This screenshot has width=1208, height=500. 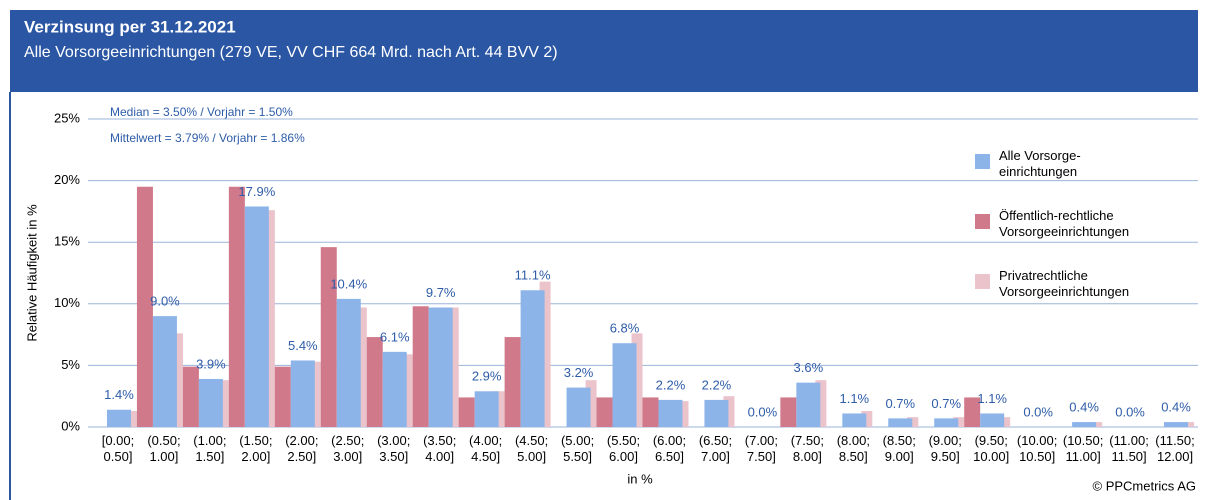 What do you see at coordinates (441, 292) in the screenshot?
I see `data-label: 9.7%` at bounding box center [441, 292].